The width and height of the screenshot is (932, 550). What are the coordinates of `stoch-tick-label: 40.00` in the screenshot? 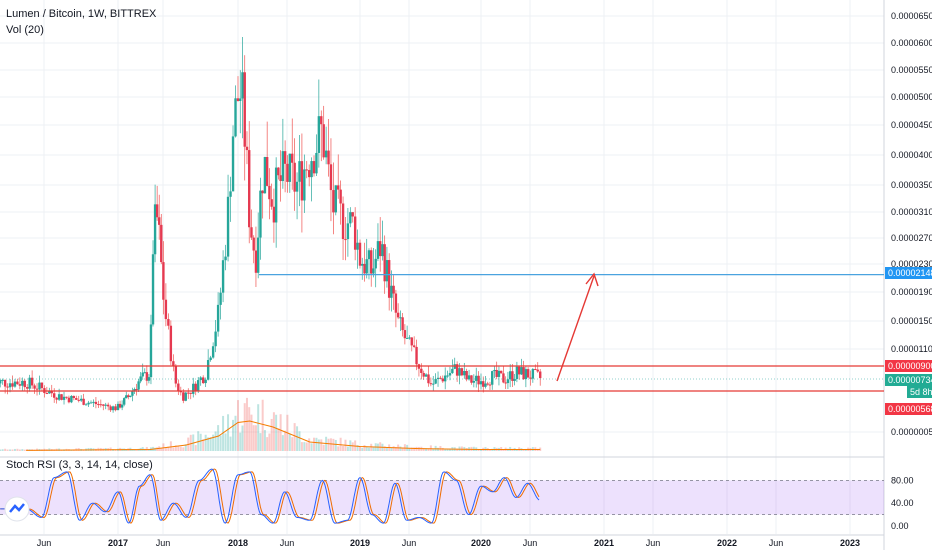 It's located at (902, 503).